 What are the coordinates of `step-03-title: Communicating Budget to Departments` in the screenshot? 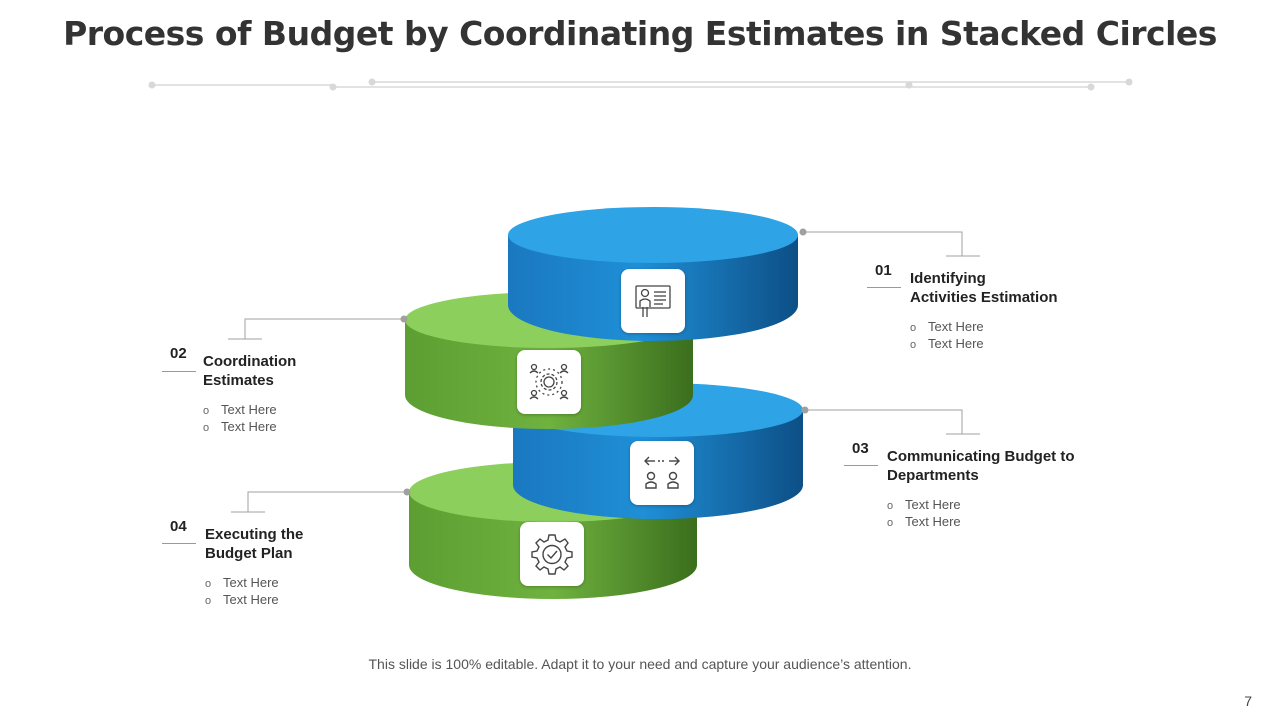 It's located at (981, 466).